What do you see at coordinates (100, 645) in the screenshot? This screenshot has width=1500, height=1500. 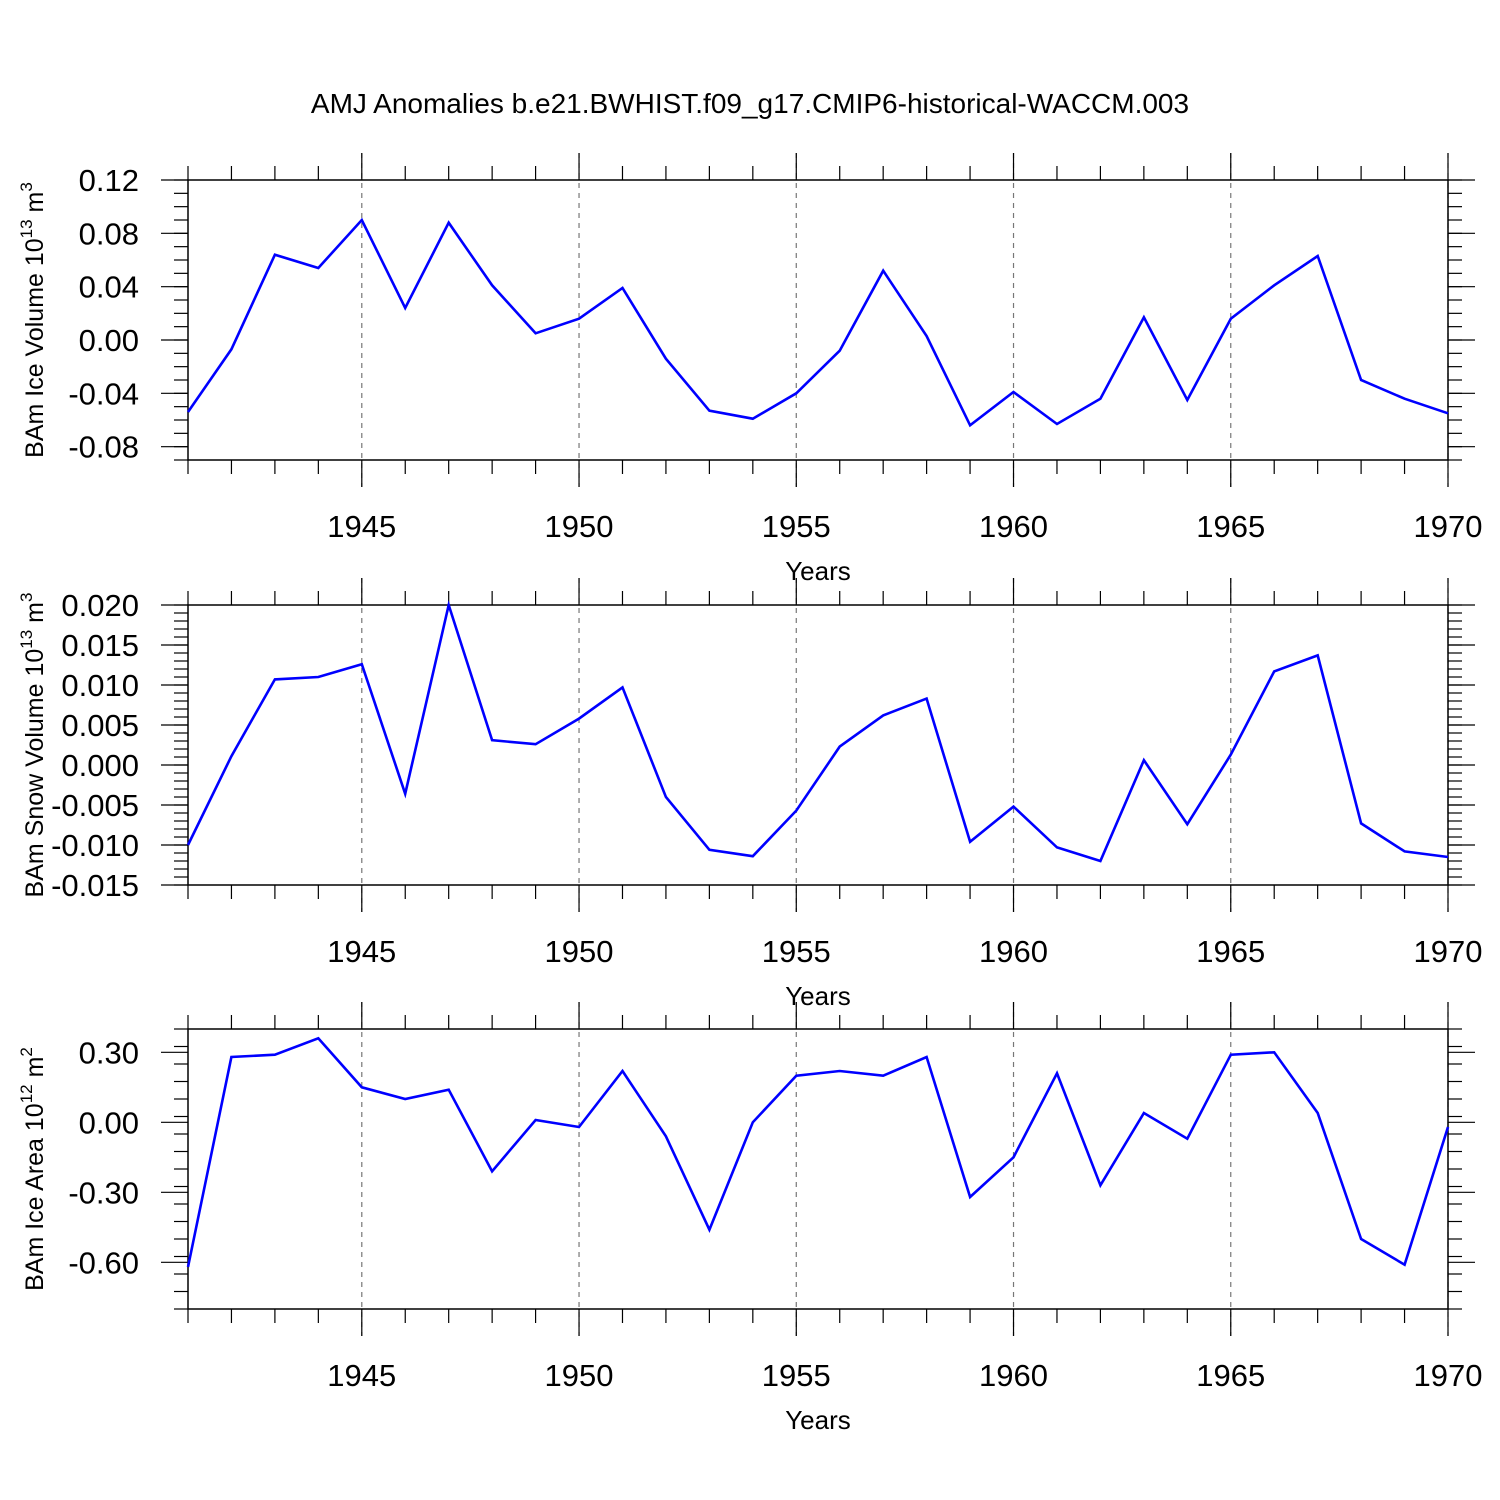 I see `y-tick-label: 0.015` at bounding box center [100, 645].